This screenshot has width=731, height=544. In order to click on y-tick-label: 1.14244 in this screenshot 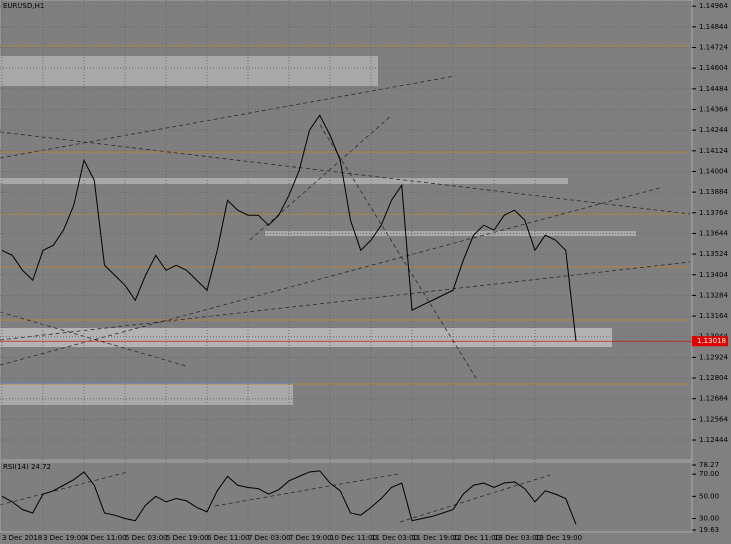, I will do `click(713, 130)`.